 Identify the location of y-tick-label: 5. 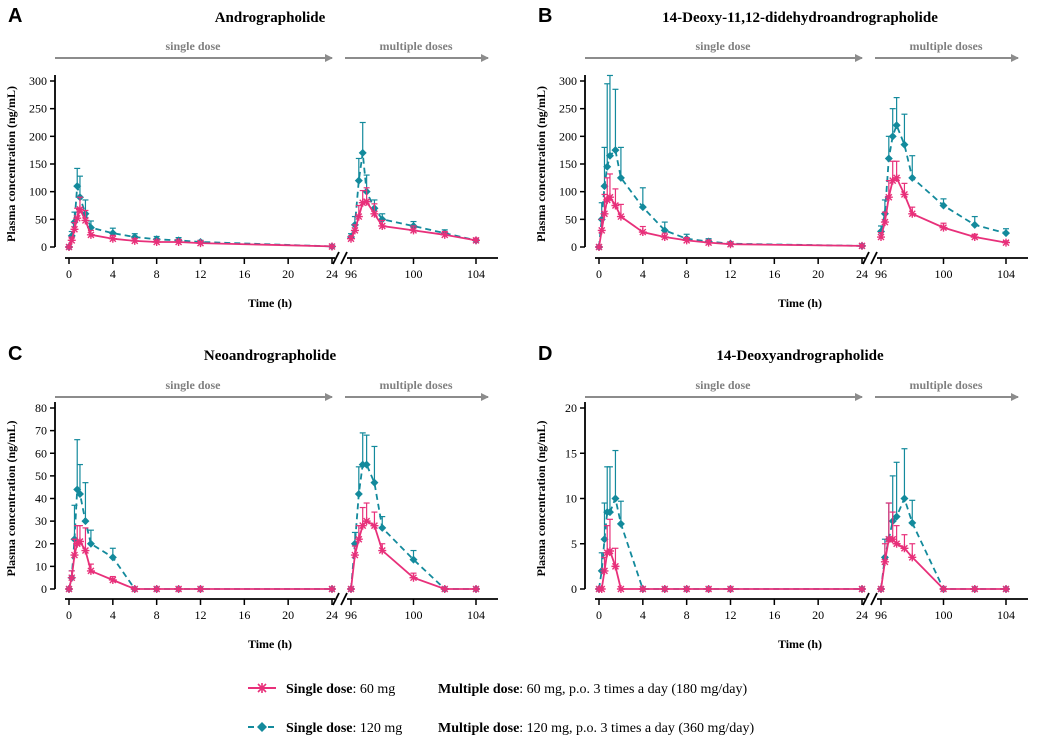
(574, 544).